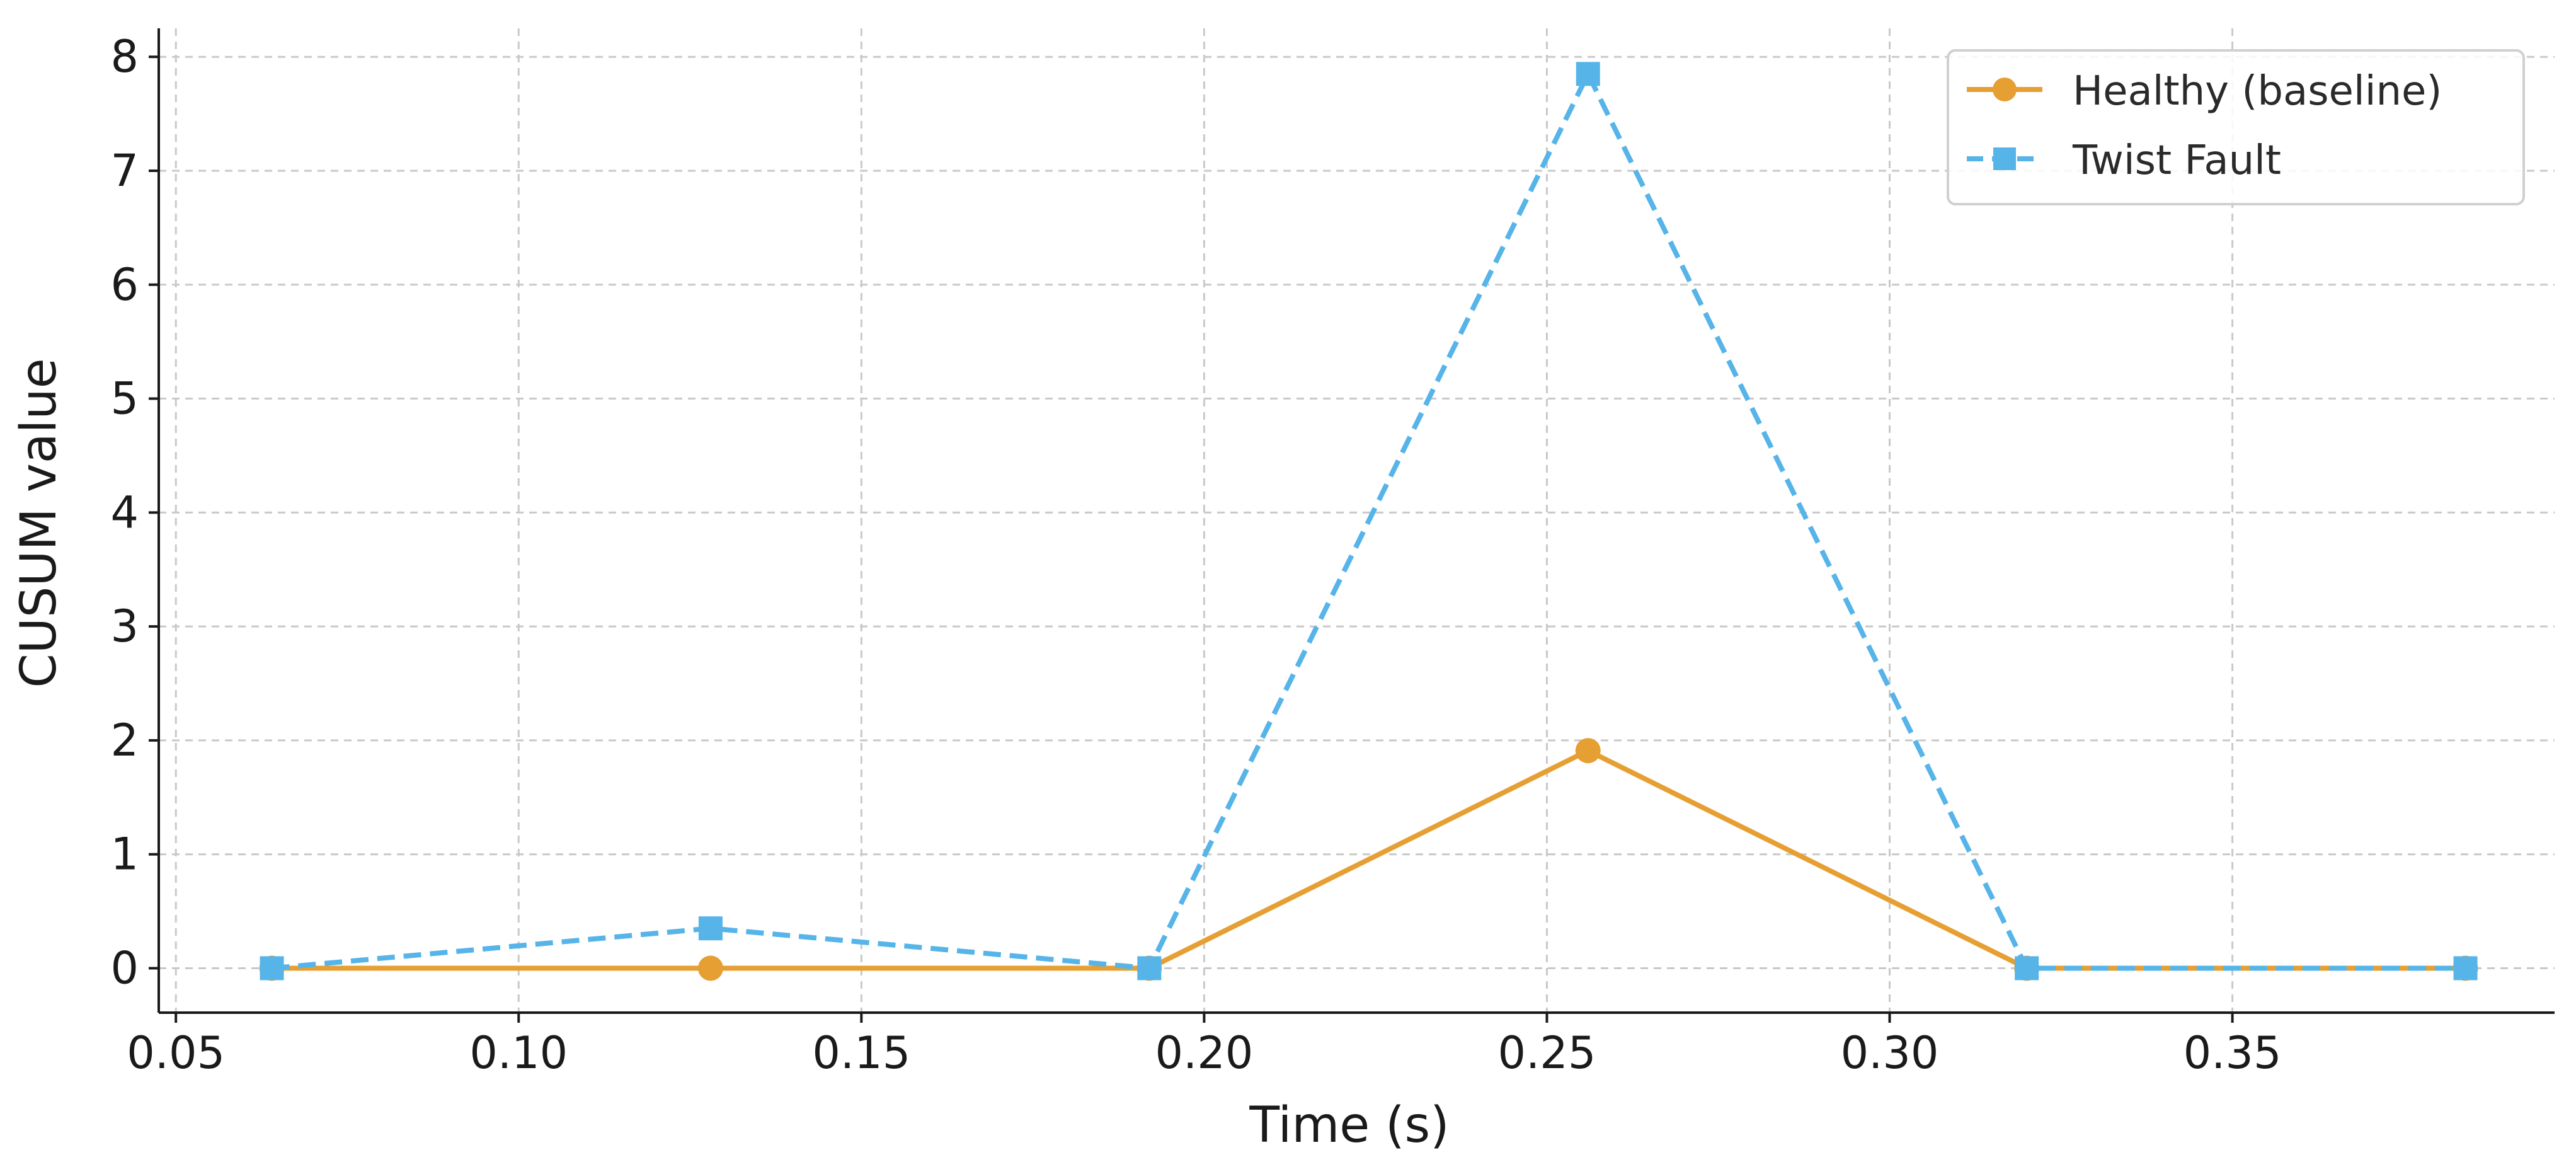  I want to click on legend: Healthy (baseline) Twist Fault, so click(2236, 127).